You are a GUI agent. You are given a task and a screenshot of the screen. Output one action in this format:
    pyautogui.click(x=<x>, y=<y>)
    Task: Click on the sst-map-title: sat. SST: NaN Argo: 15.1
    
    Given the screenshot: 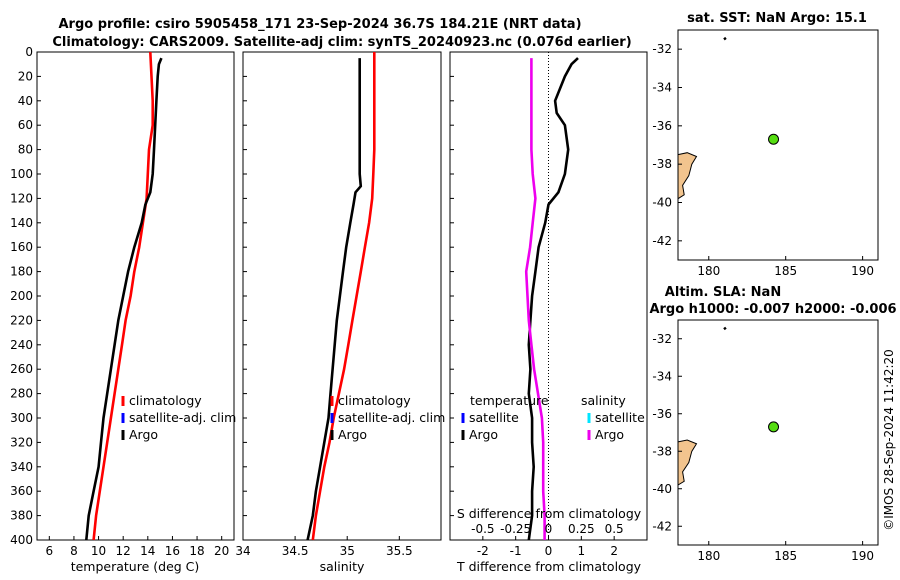 What is the action you would take?
    pyautogui.click(x=777, y=18)
    